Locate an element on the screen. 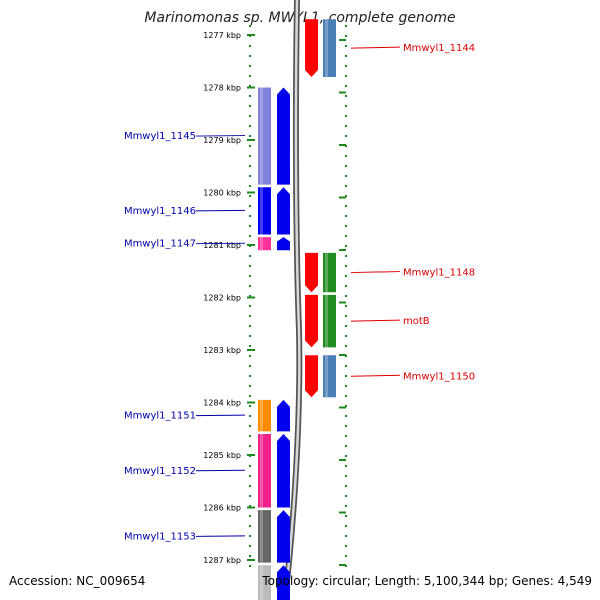 The height and width of the screenshot is (600, 600). scale-label: 1287 kbp is located at coordinates (222, 560).